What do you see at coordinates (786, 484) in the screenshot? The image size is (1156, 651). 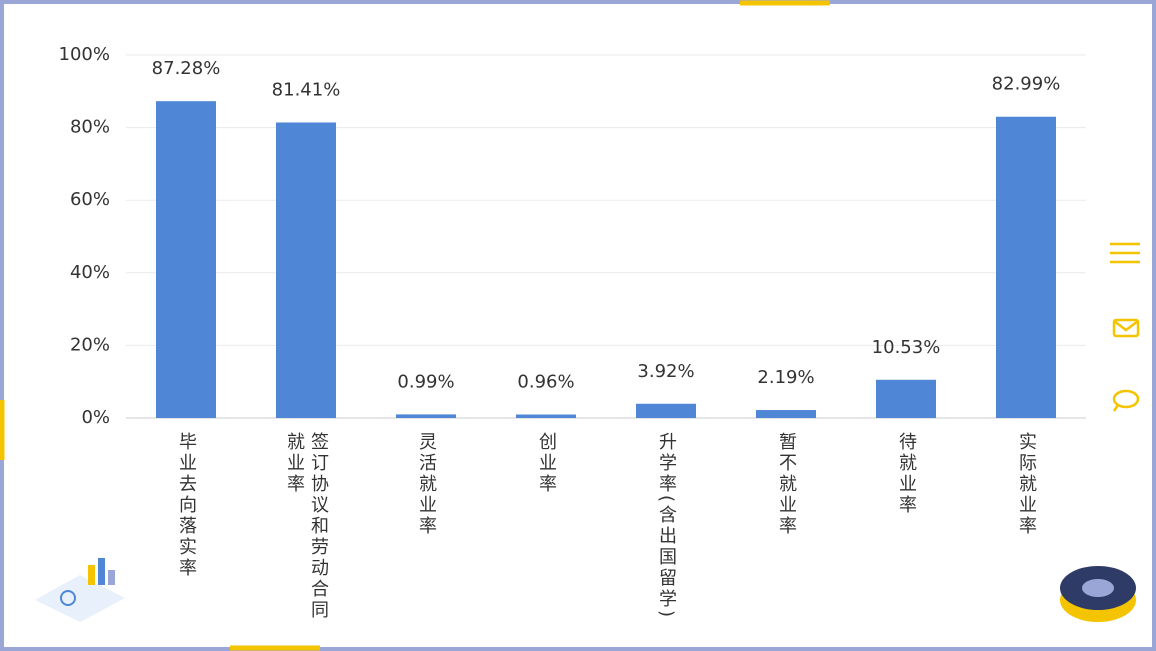 I see `x-tick-label: 暂不就业率` at bounding box center [786, 484].